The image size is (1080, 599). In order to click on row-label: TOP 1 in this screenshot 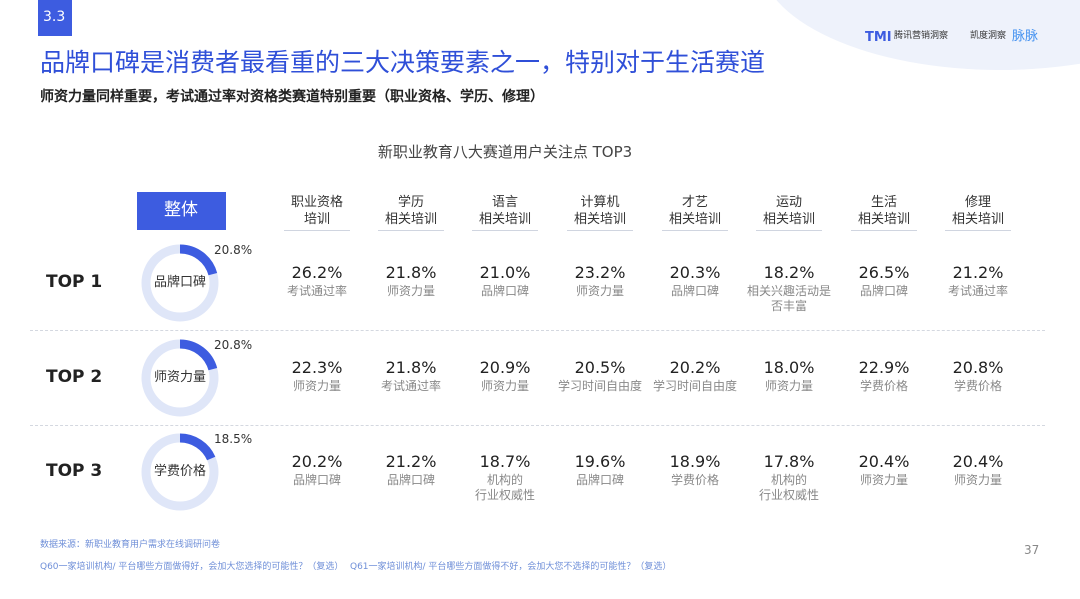, I will do `click(74, 282)`.